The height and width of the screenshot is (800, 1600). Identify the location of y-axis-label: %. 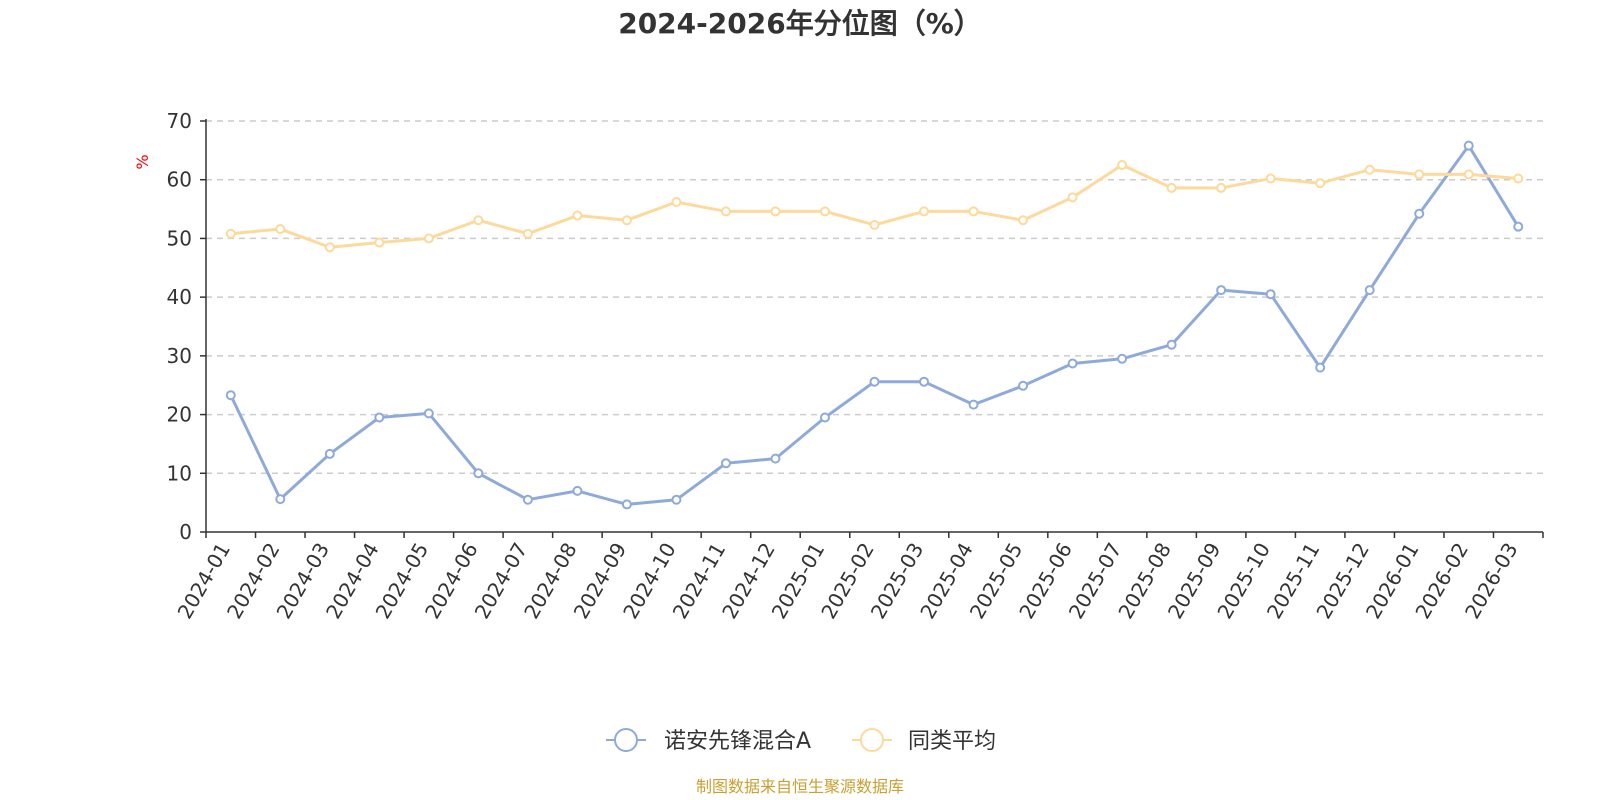
(142, 161).